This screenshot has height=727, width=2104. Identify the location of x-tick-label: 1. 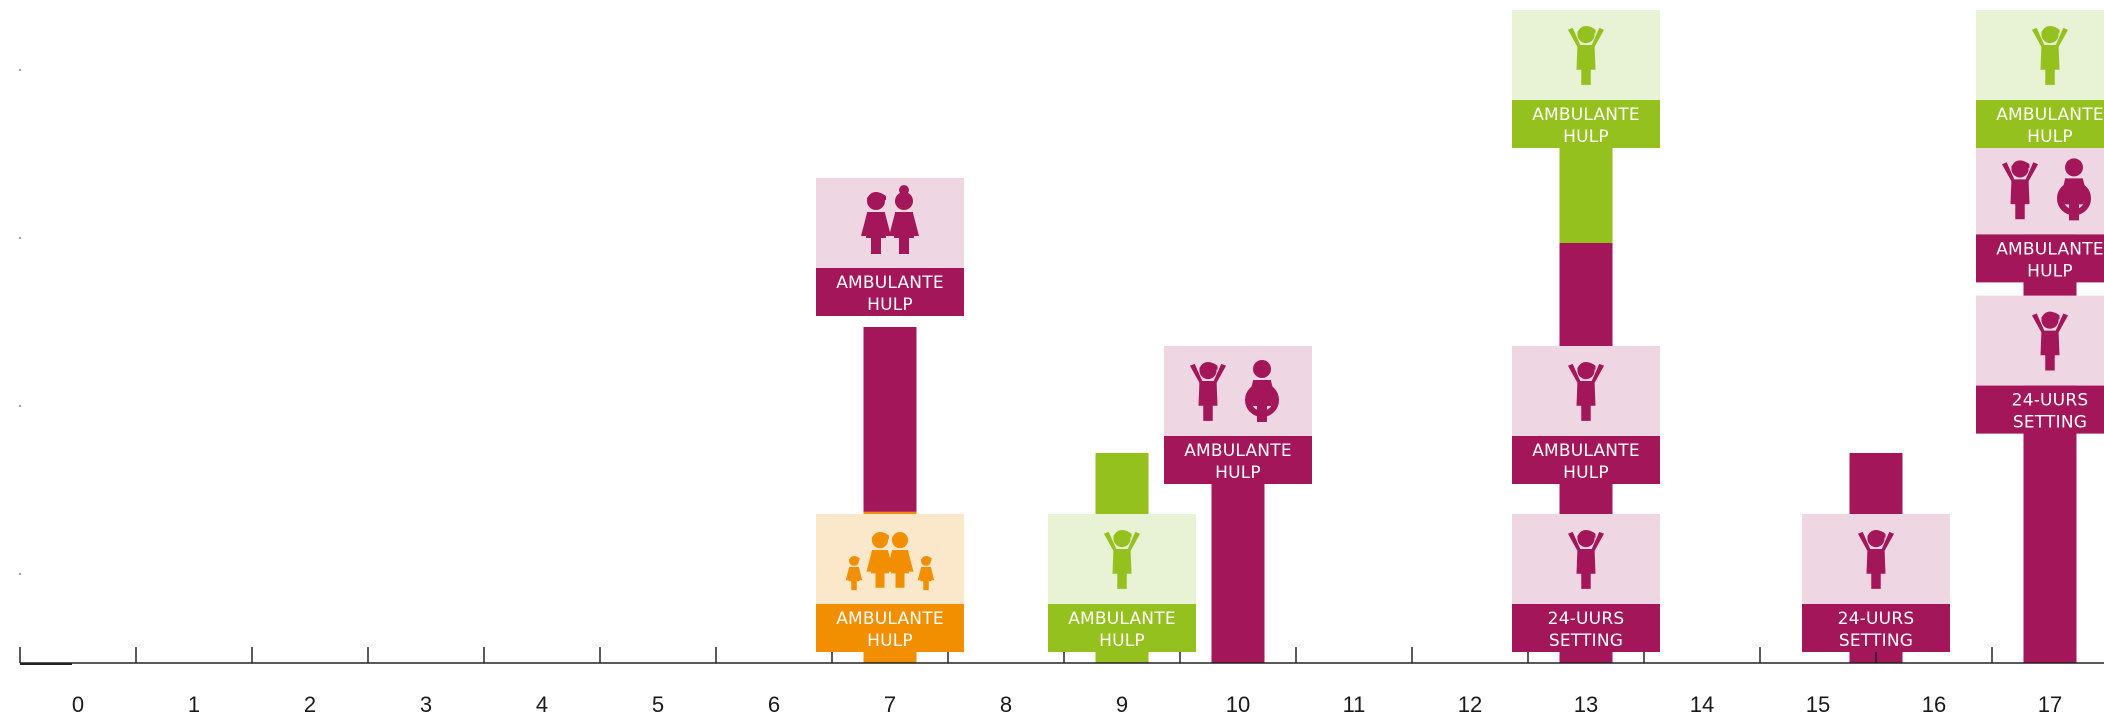
(194, 704).